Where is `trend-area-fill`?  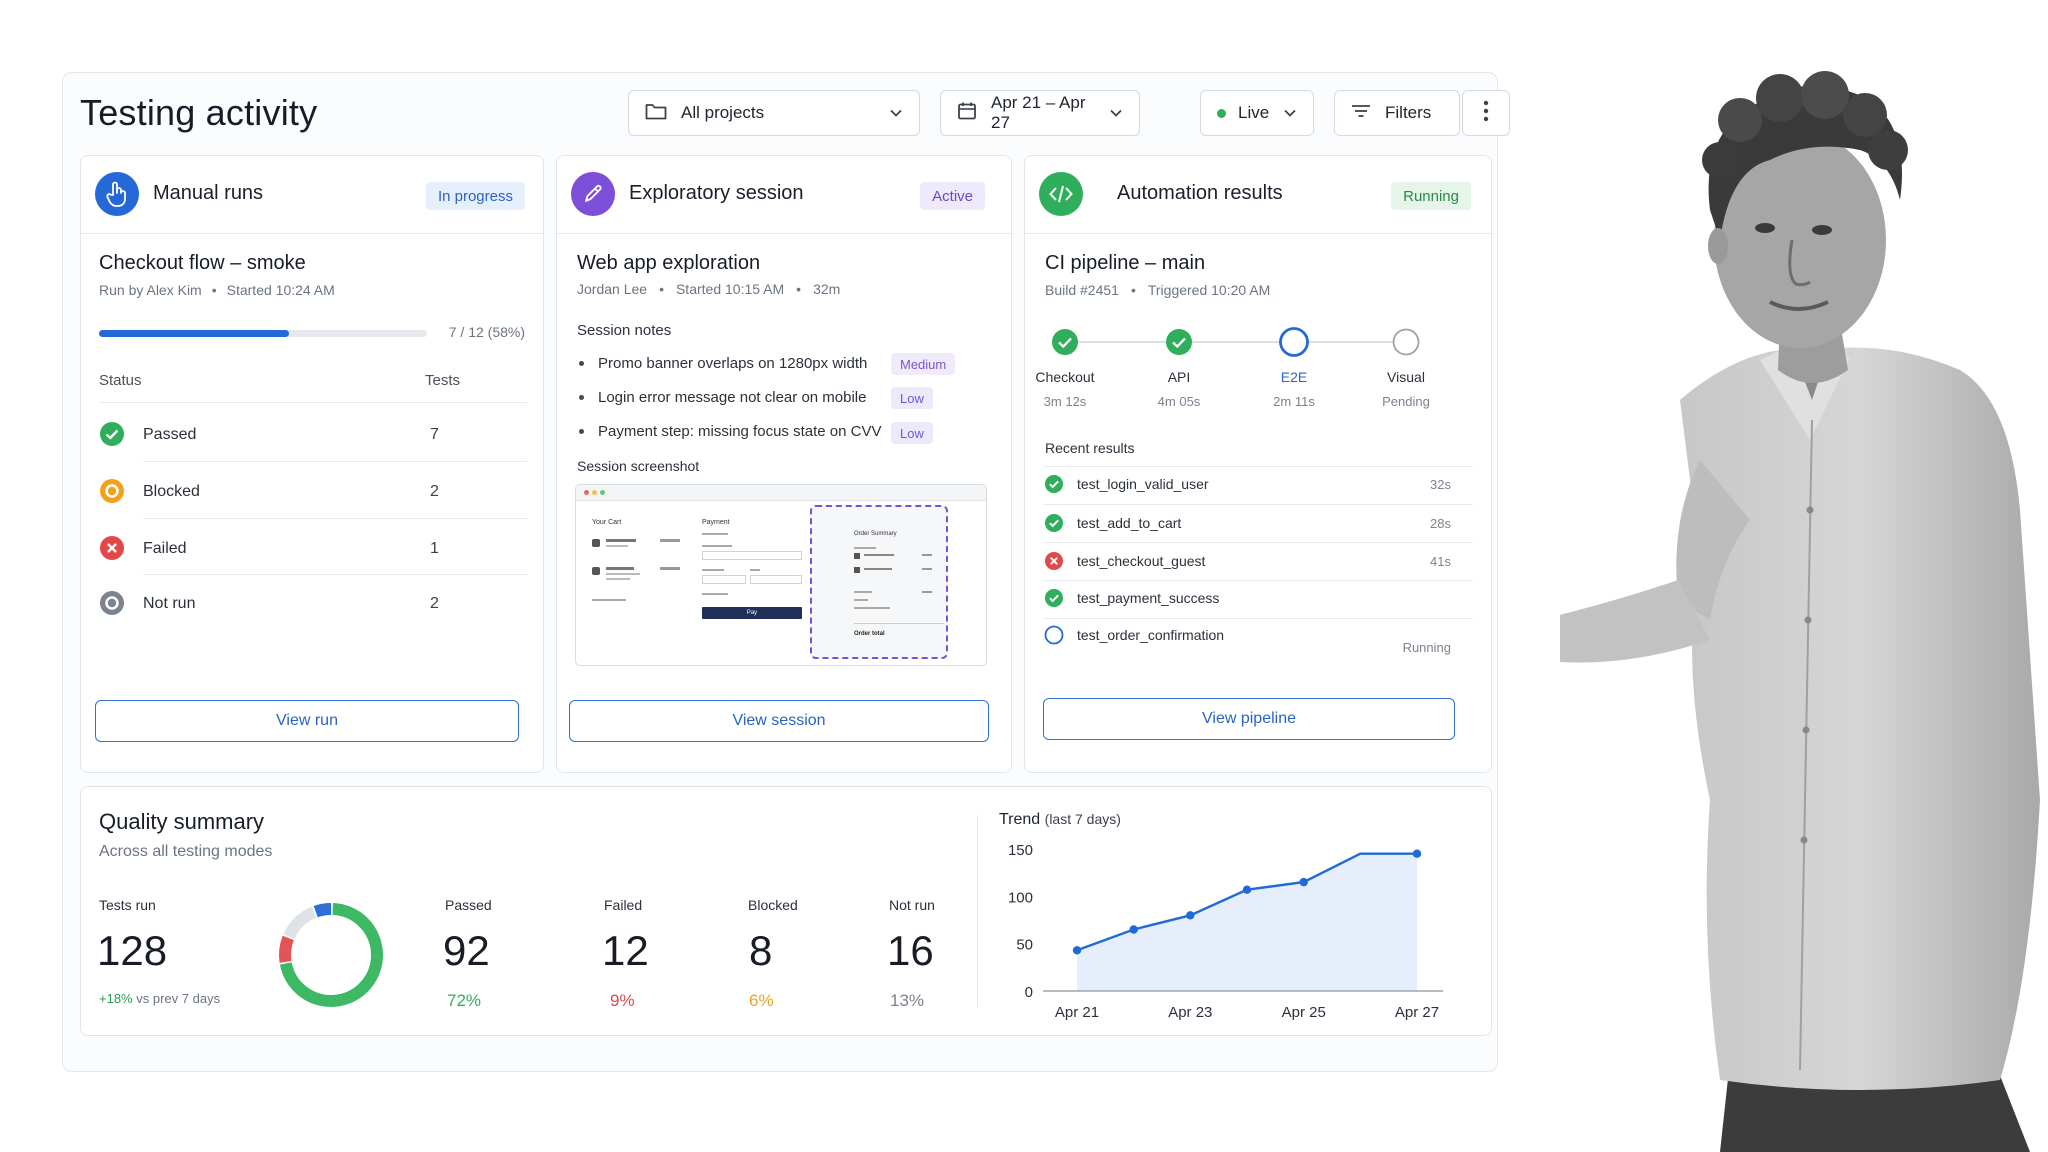
trend-area-fill is located at coordinates (1247, 922).